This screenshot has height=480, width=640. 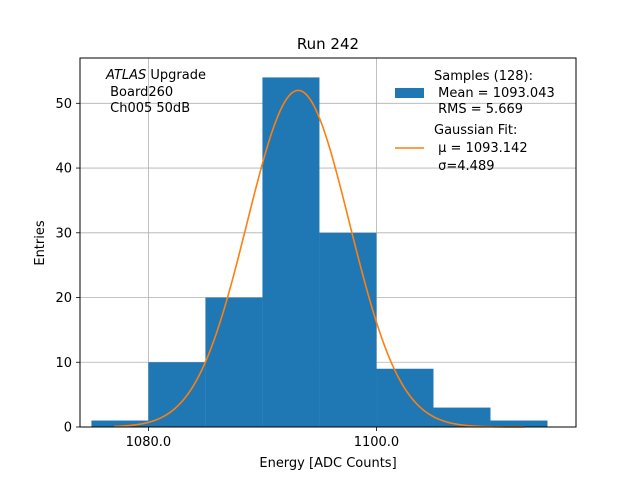 I want to click on atlas-annotation: ATLAS Upgrade Board260 Ch005 50dB, so click(x=155, y=92).